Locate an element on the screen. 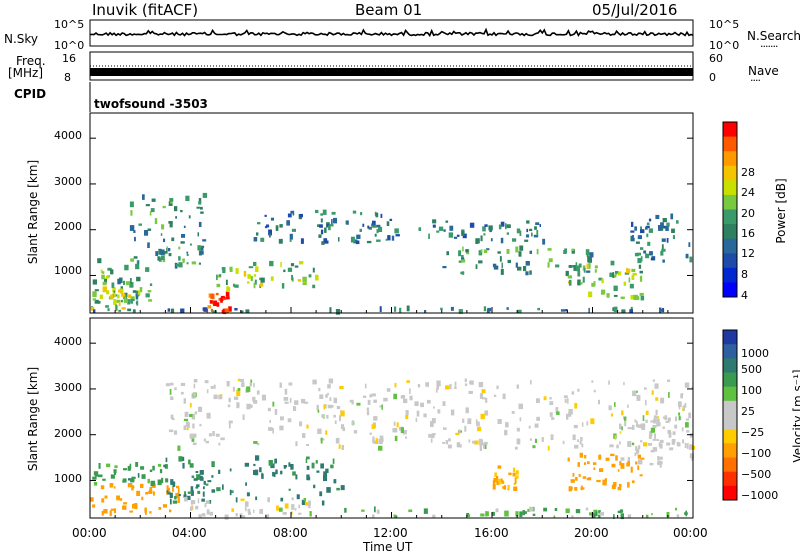 Image resolution: width=800 pixels, height=554 pixels. power-cb-tick: 28 is located at coordinates (748, 172).